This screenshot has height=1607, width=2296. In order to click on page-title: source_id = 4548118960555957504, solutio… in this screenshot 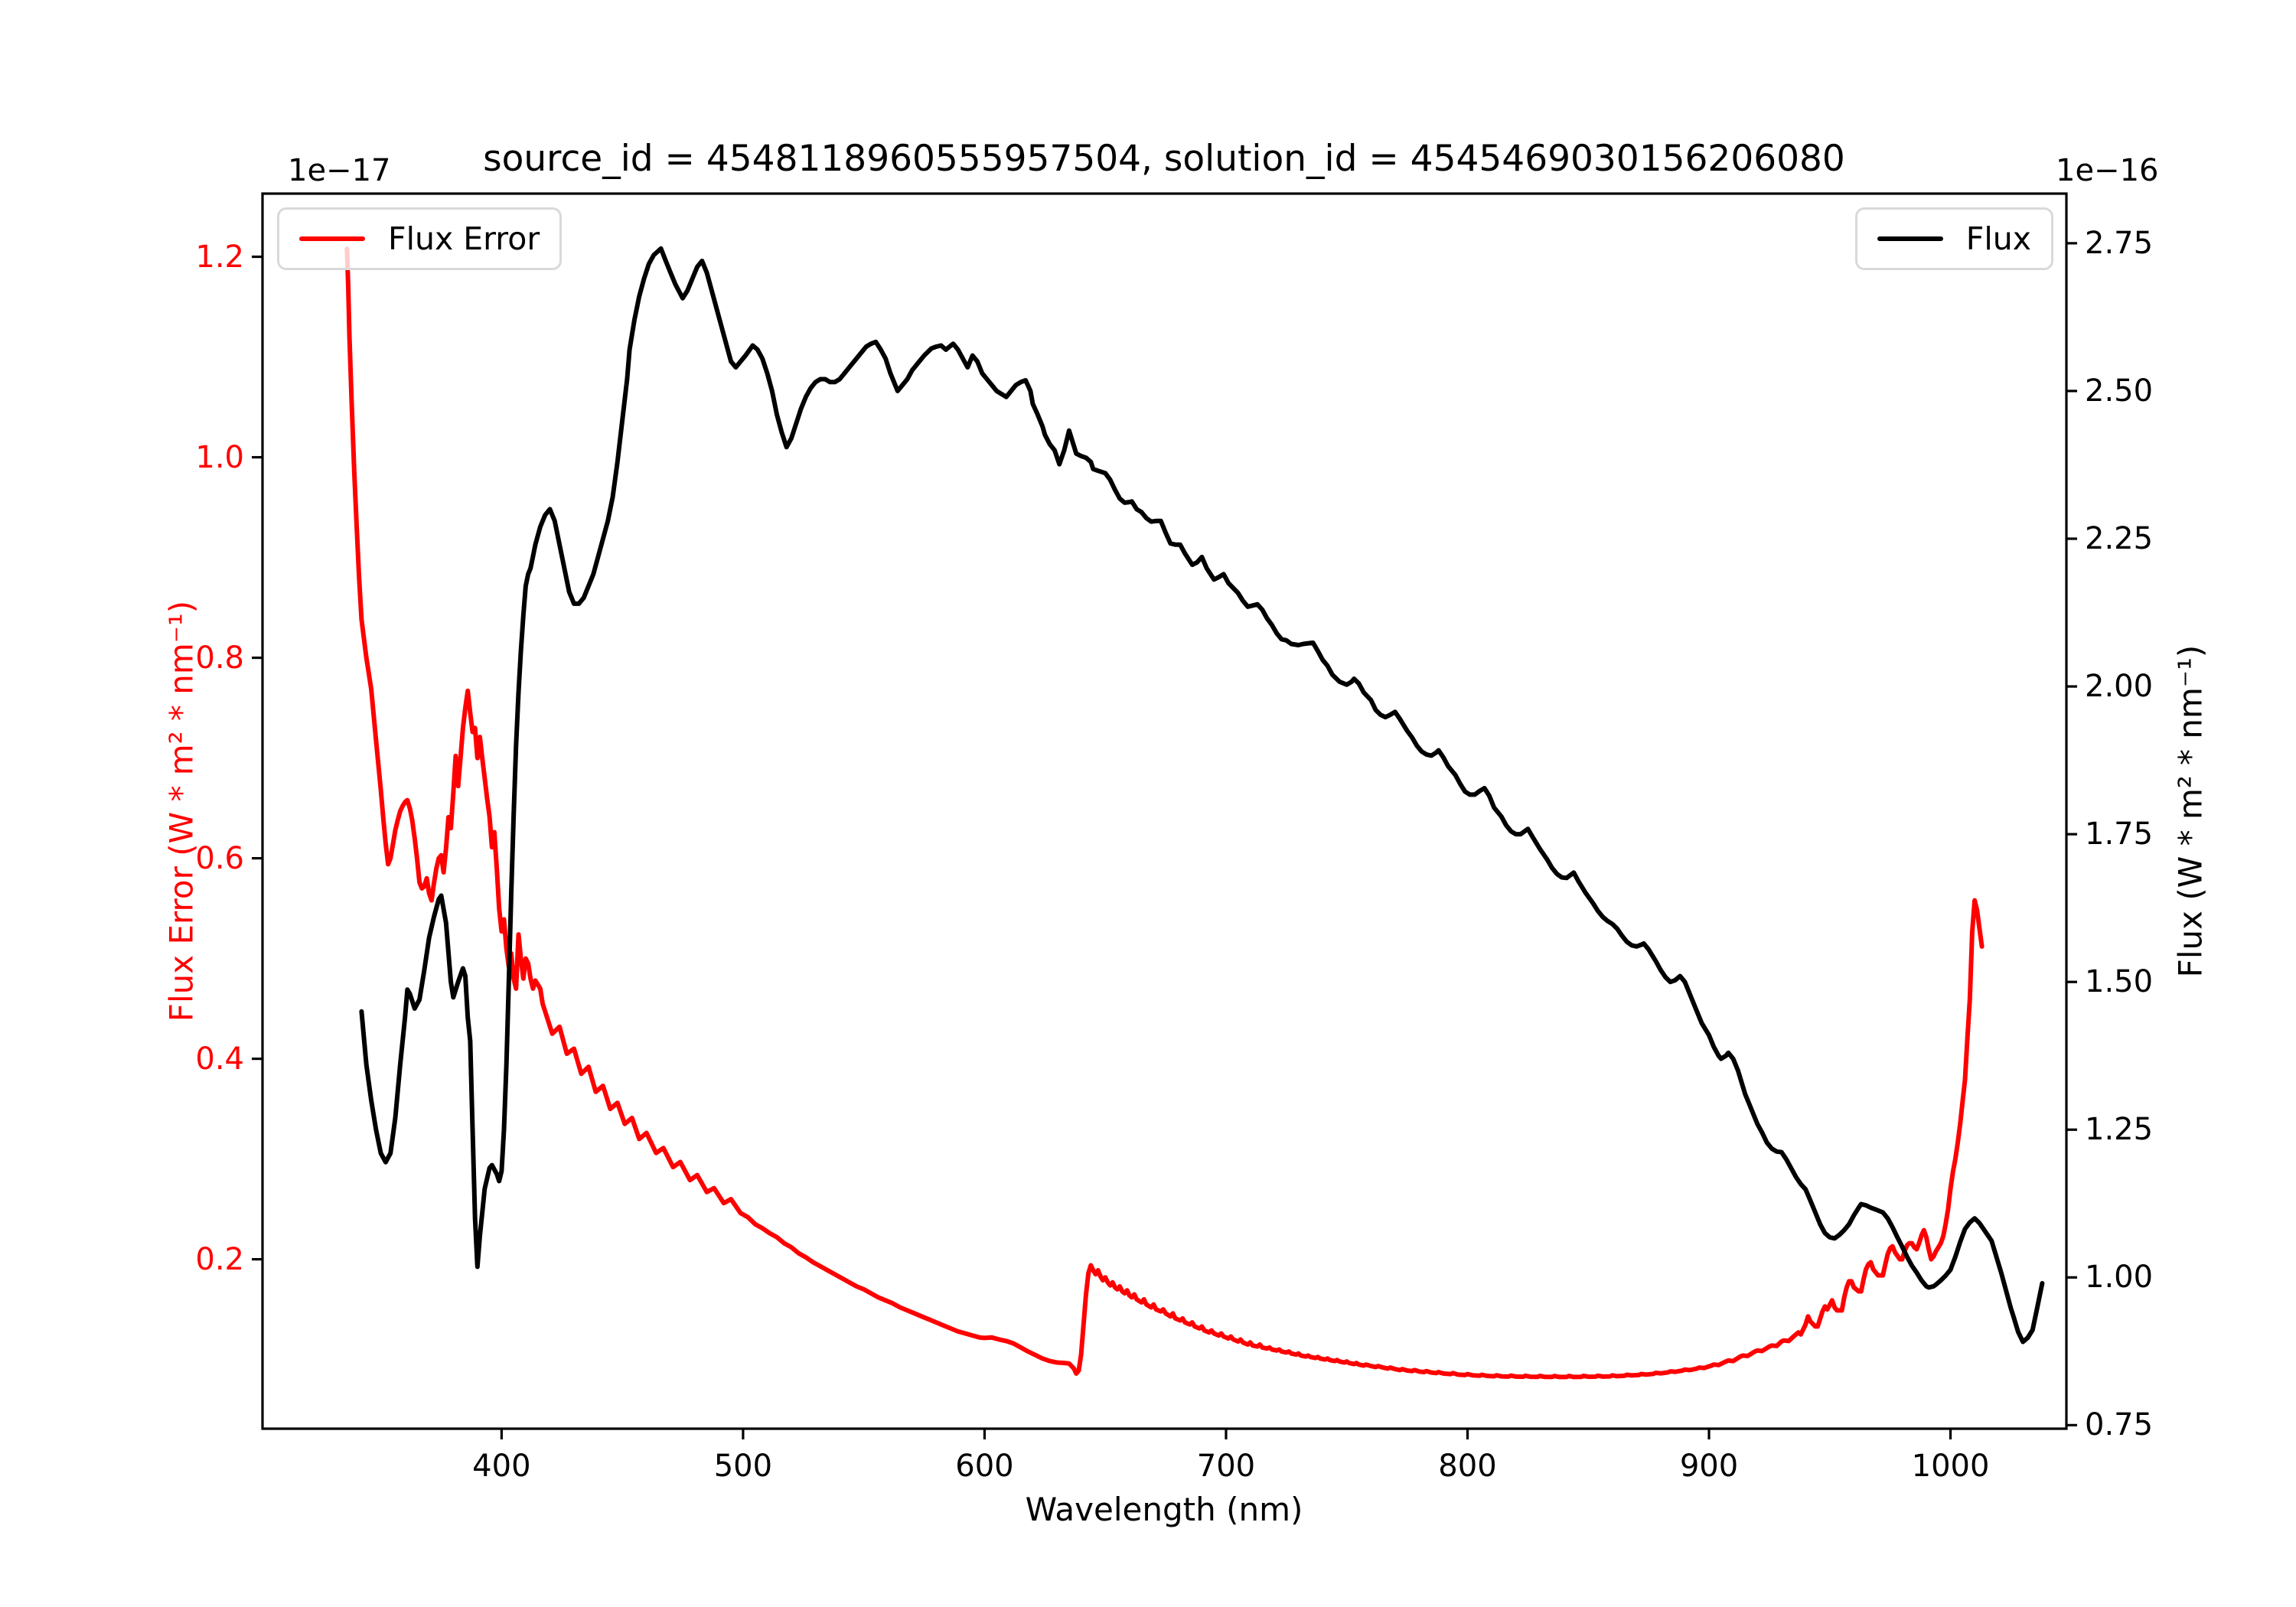, I will do `click(1164, 159)`.